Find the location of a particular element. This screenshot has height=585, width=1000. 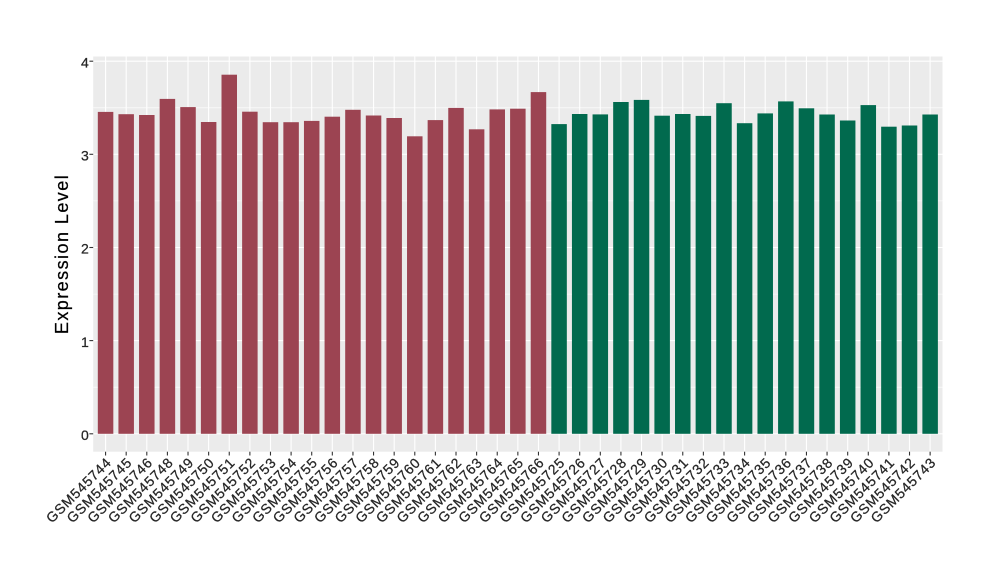

svg-text: 3 is located at coordinates (85, 156).